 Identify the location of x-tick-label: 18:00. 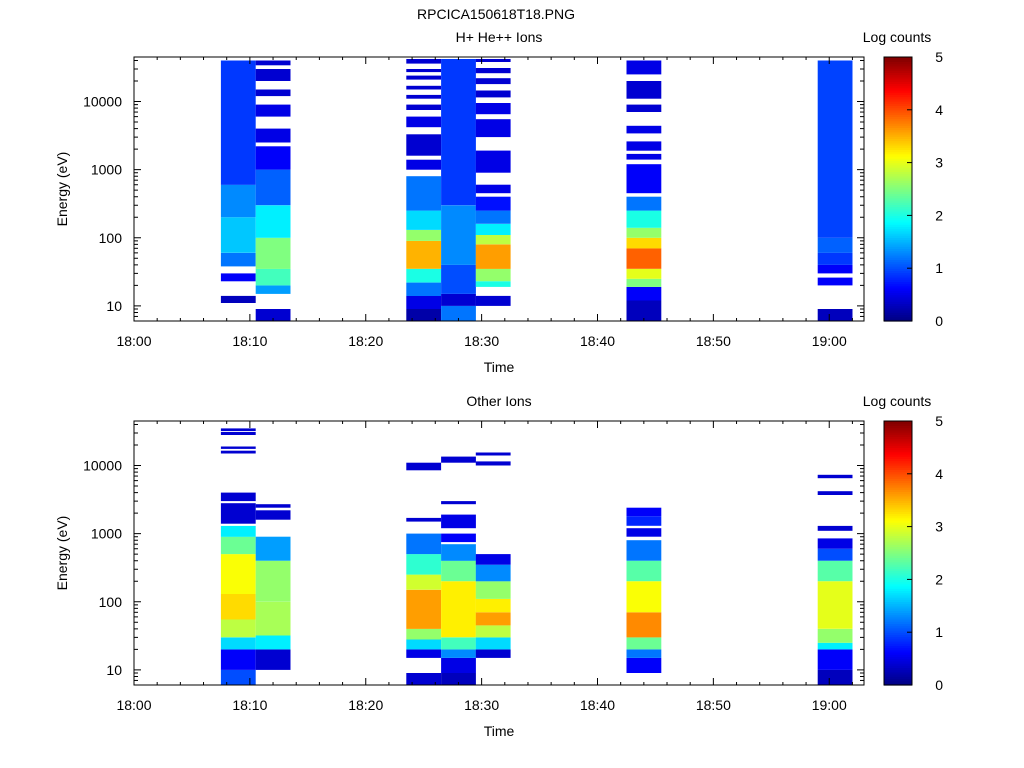
(133, 341).